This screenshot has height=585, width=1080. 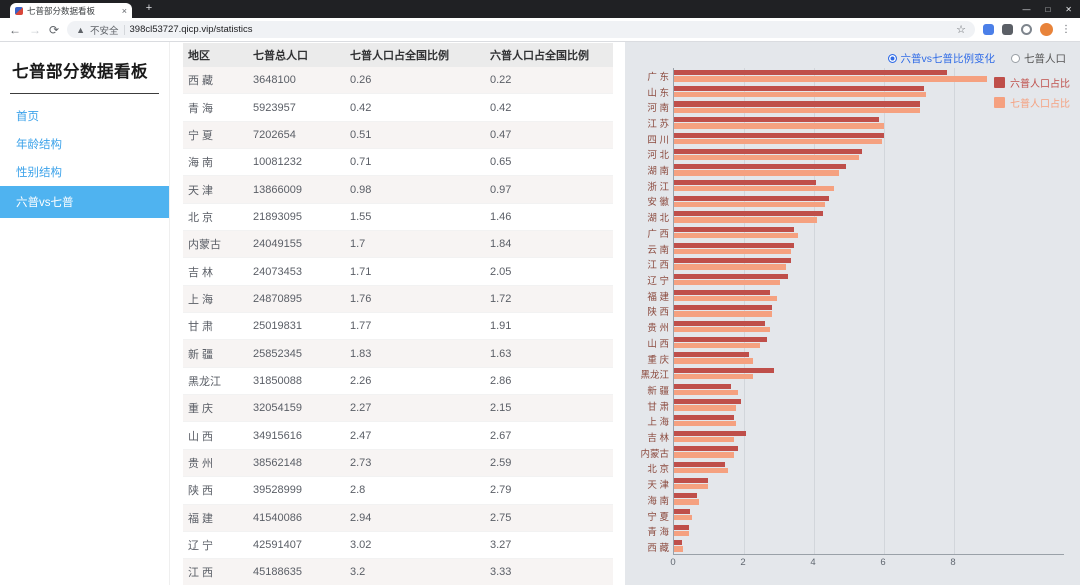 I want to click on table-cell: 天 津, so click(x=201, y=190).